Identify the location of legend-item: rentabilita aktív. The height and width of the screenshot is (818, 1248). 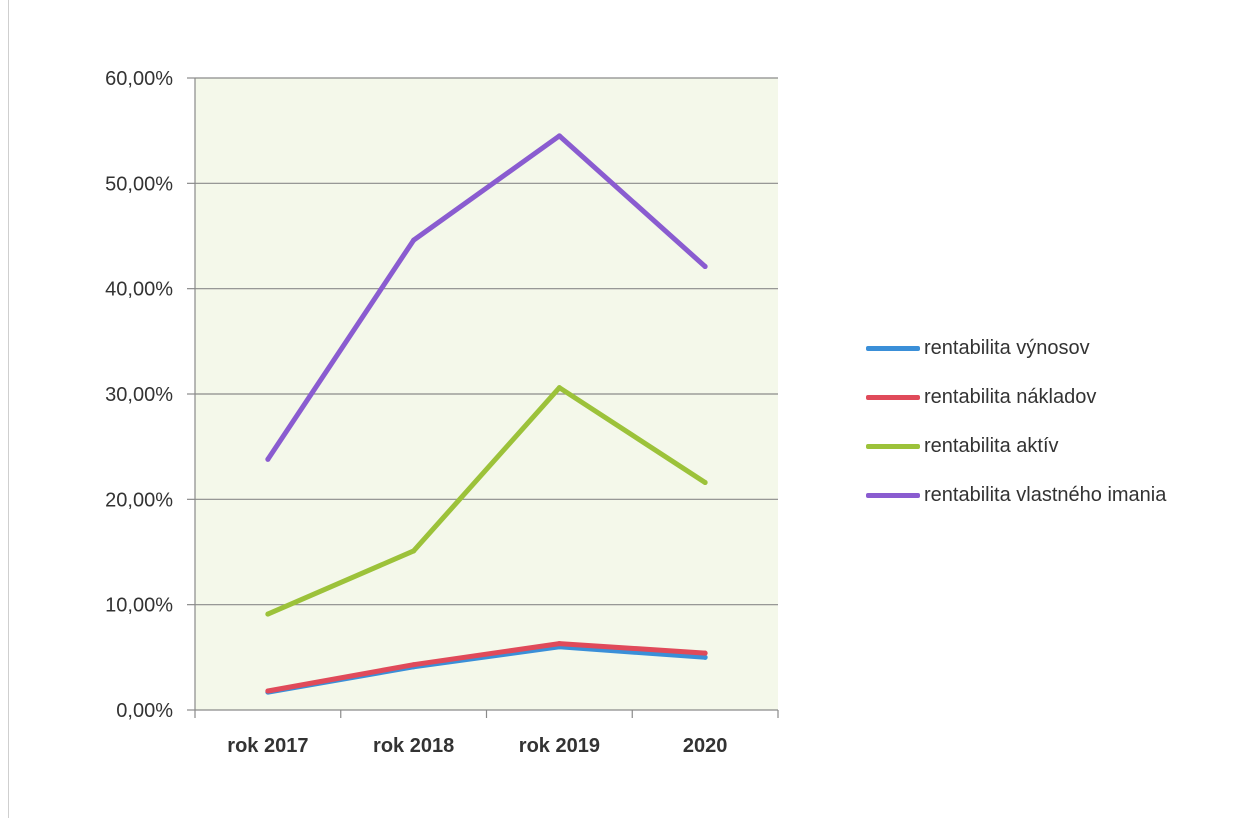
(1016, 446).